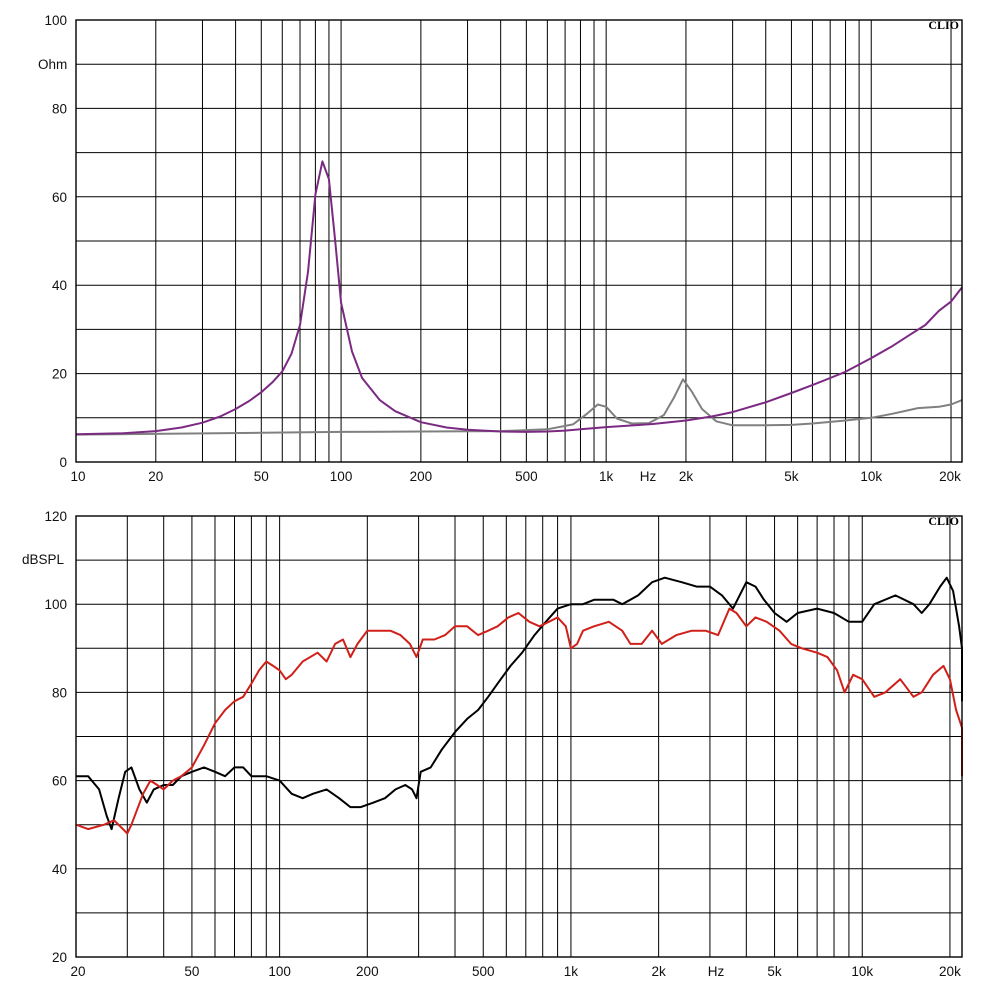 The image size is (1000, 1000). I want to click on spl-x-tick-label: 1k, so click(571, 971).